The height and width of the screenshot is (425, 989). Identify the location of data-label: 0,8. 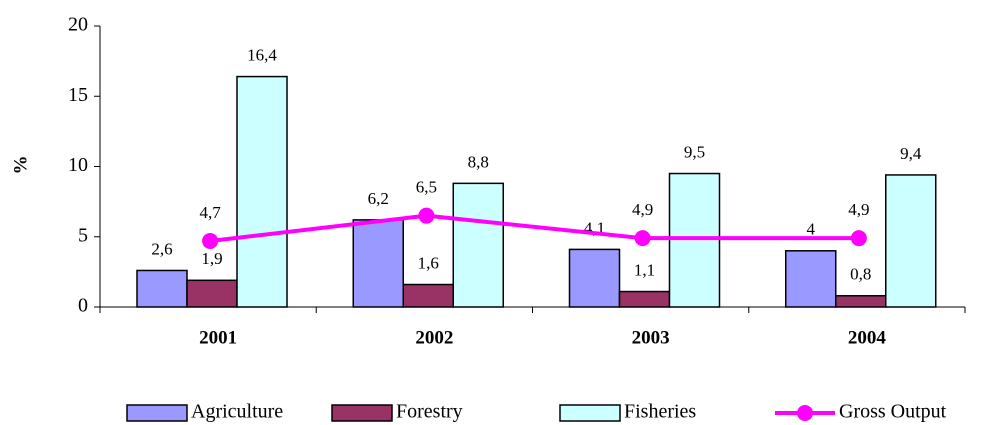
(860, 274).